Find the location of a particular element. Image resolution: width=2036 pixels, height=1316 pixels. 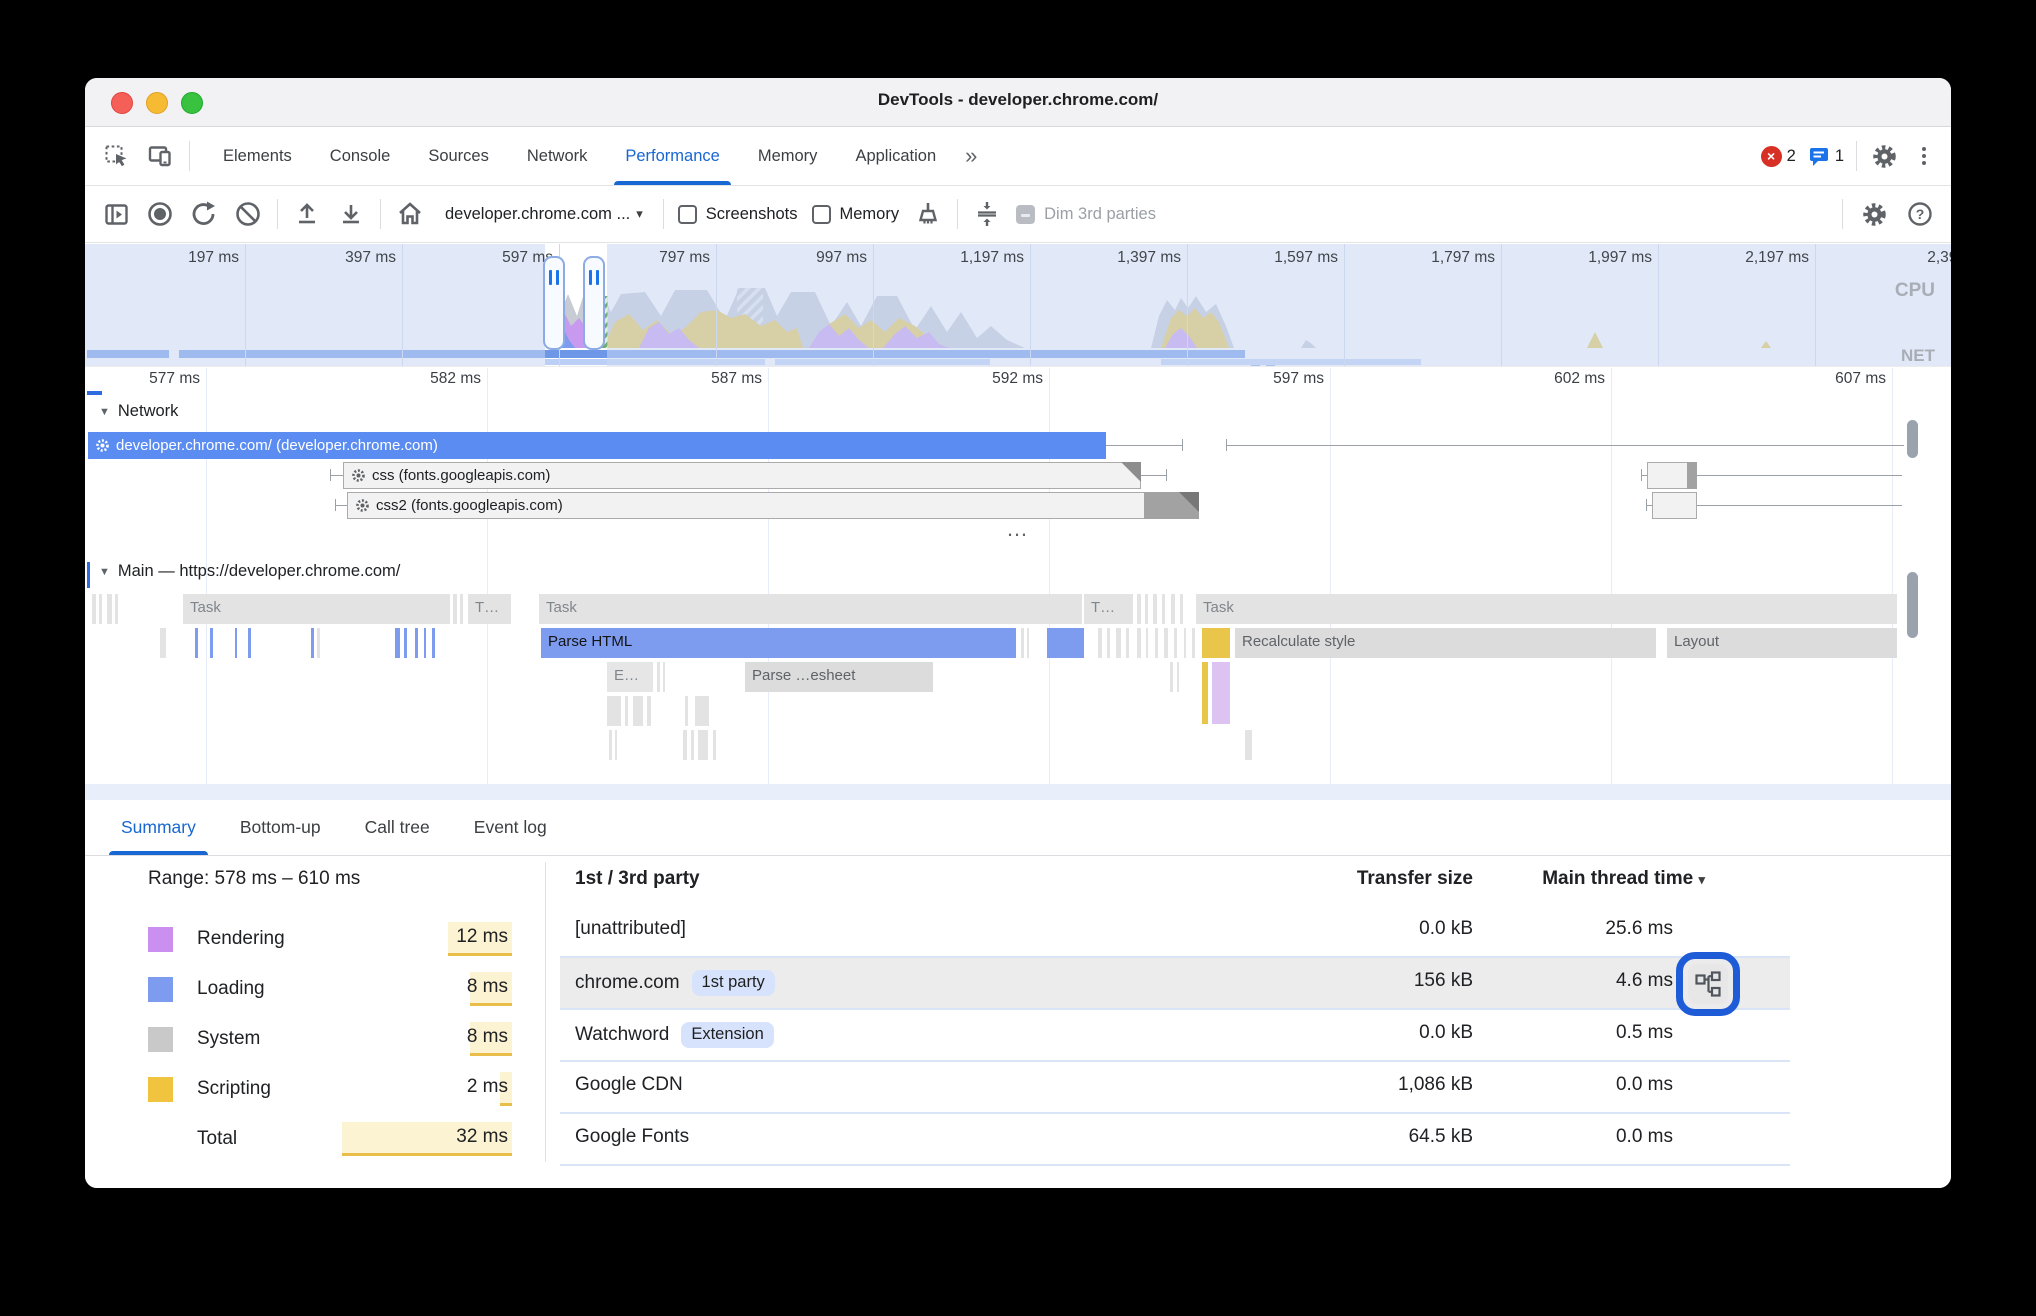

clear-icon is located at coordinates (248, 214).